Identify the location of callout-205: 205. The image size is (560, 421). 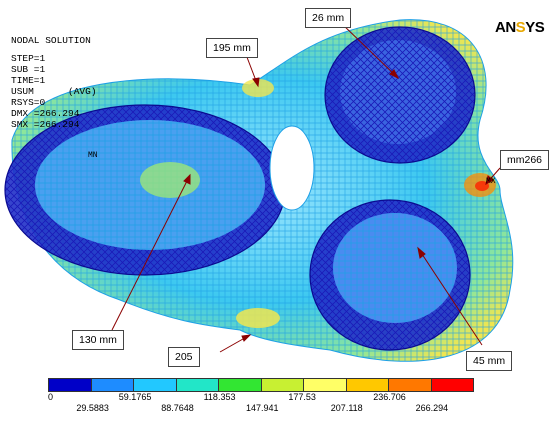
(184, 357).